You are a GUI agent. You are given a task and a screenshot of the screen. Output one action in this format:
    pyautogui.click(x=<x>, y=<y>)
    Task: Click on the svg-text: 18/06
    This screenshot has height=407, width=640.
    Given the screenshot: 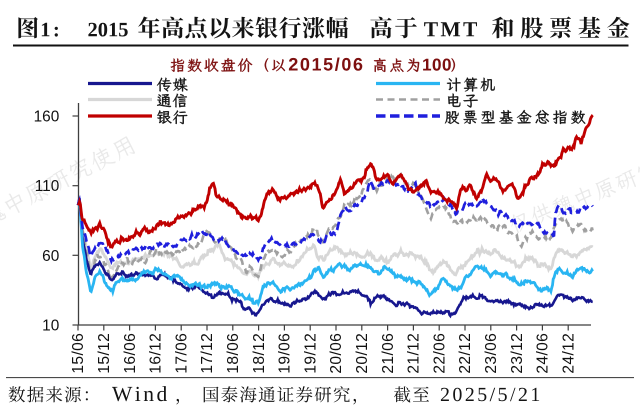 What is the action you would take?
    pyautogui.click(x=233, y=353)
    